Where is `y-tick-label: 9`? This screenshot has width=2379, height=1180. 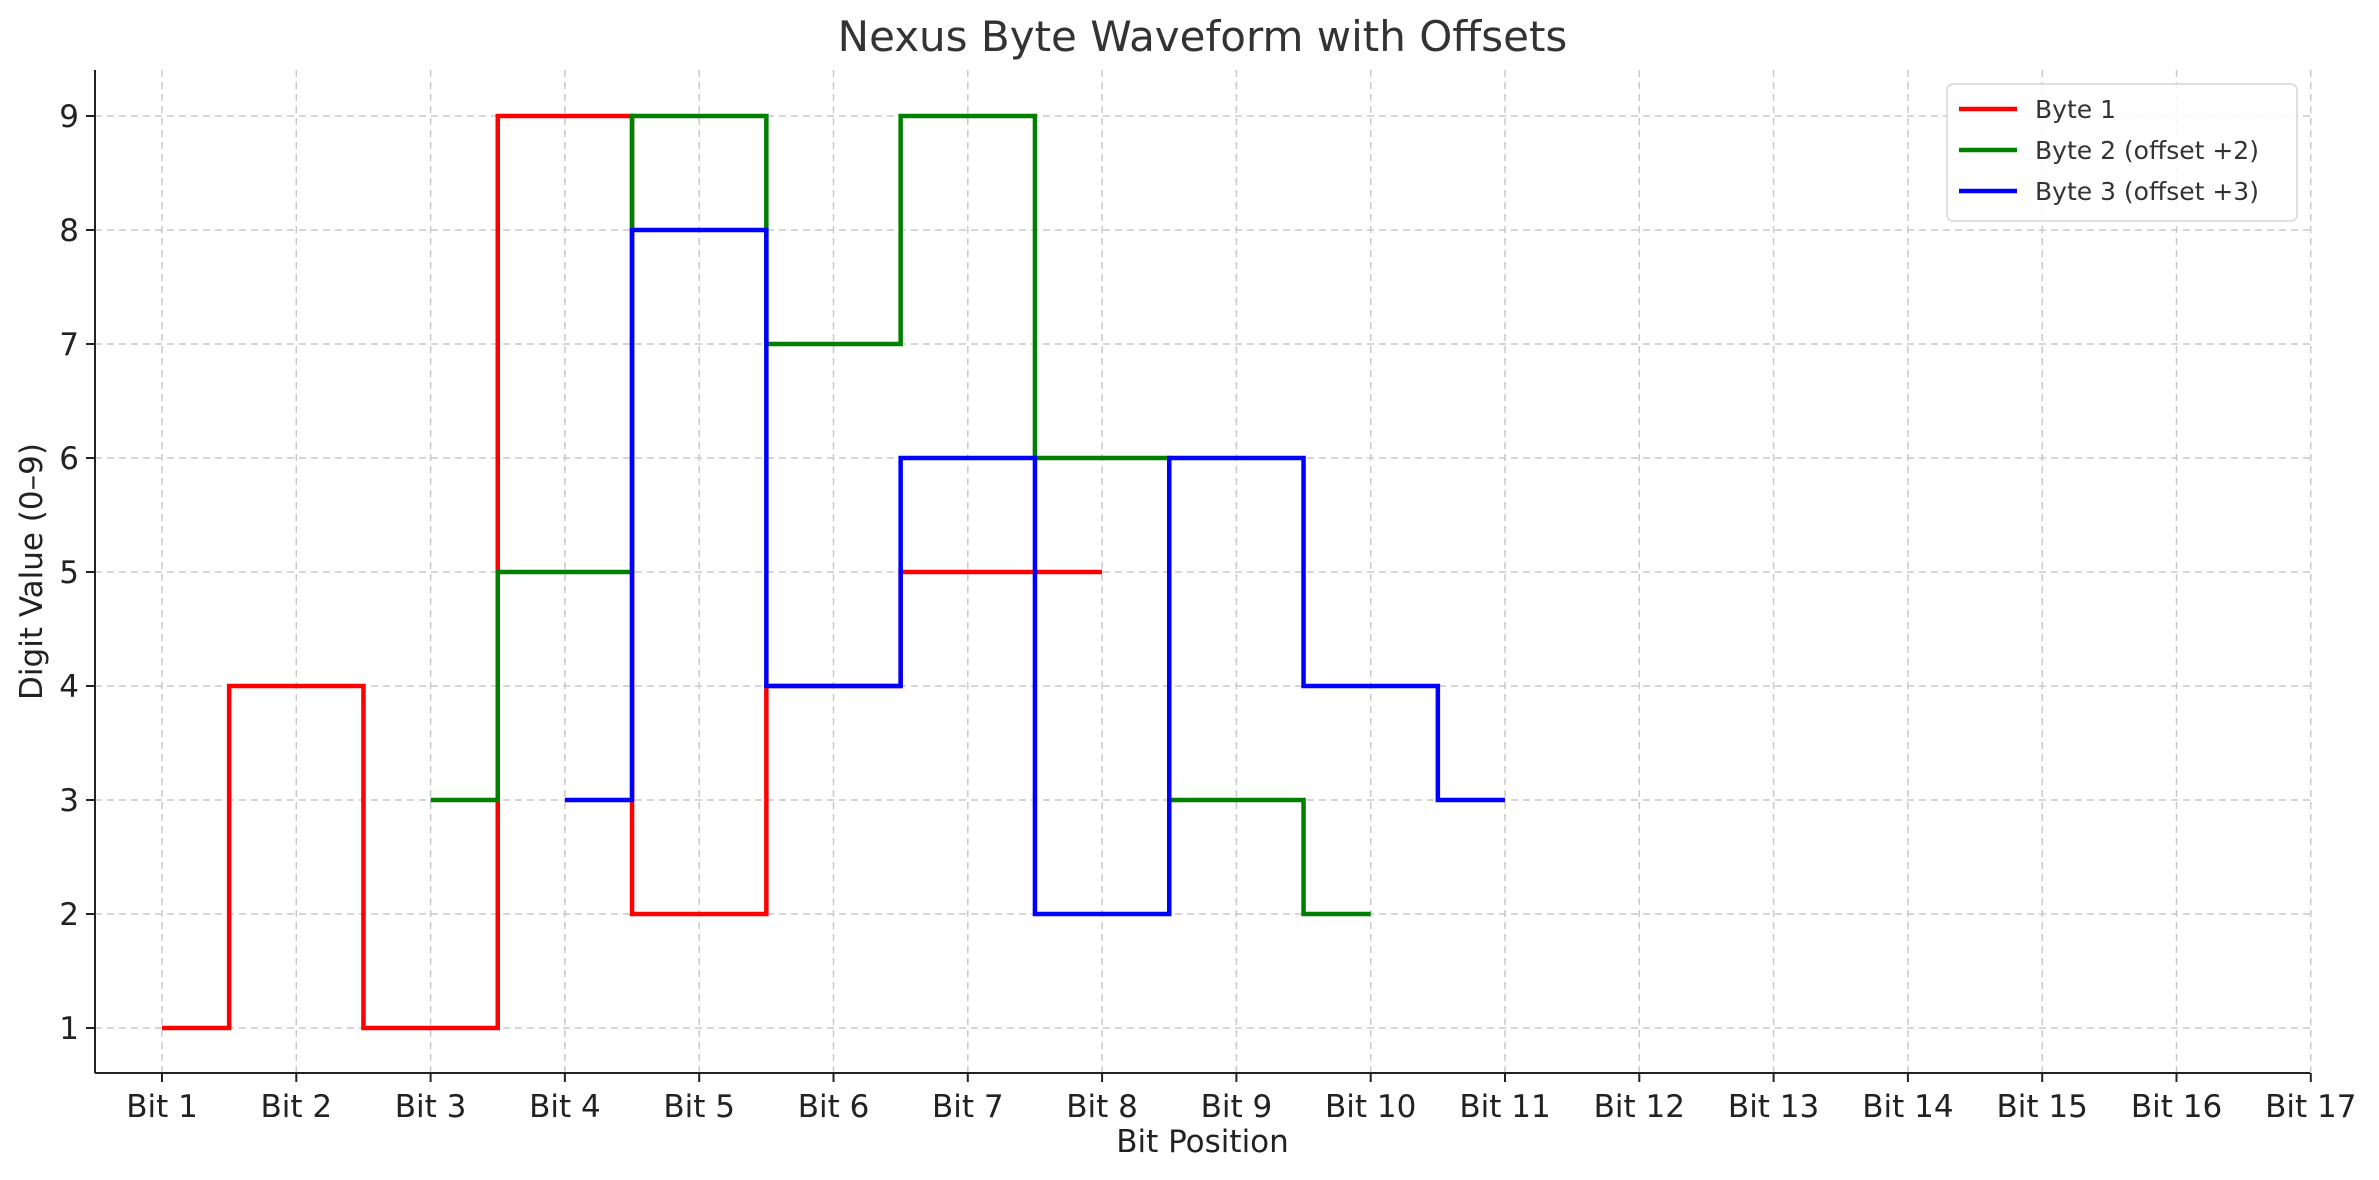 y-tick-label: 9 is located at coordinates (69, 117).